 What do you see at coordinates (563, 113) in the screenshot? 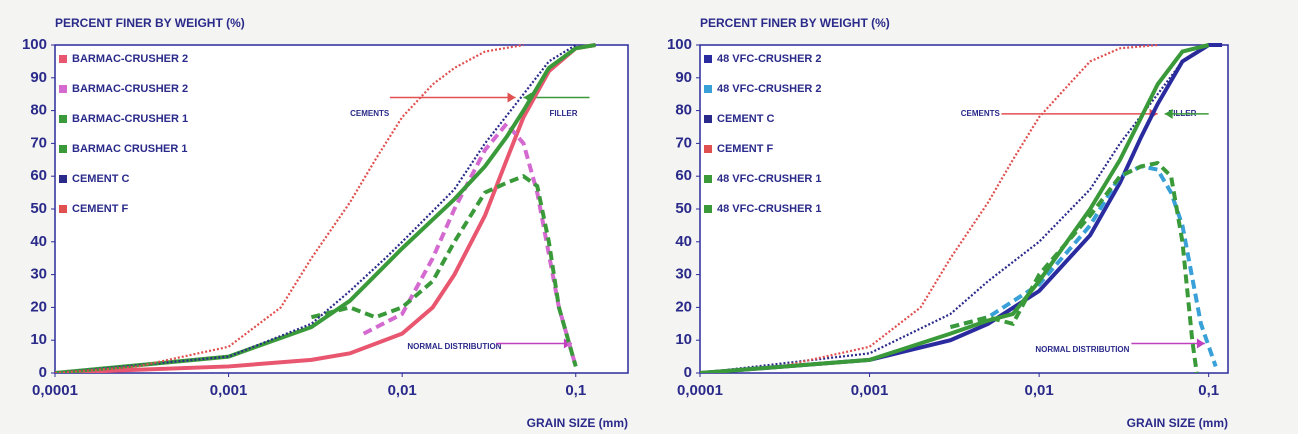
I see `annotation: FILLER` at bounding box center [563, 113].